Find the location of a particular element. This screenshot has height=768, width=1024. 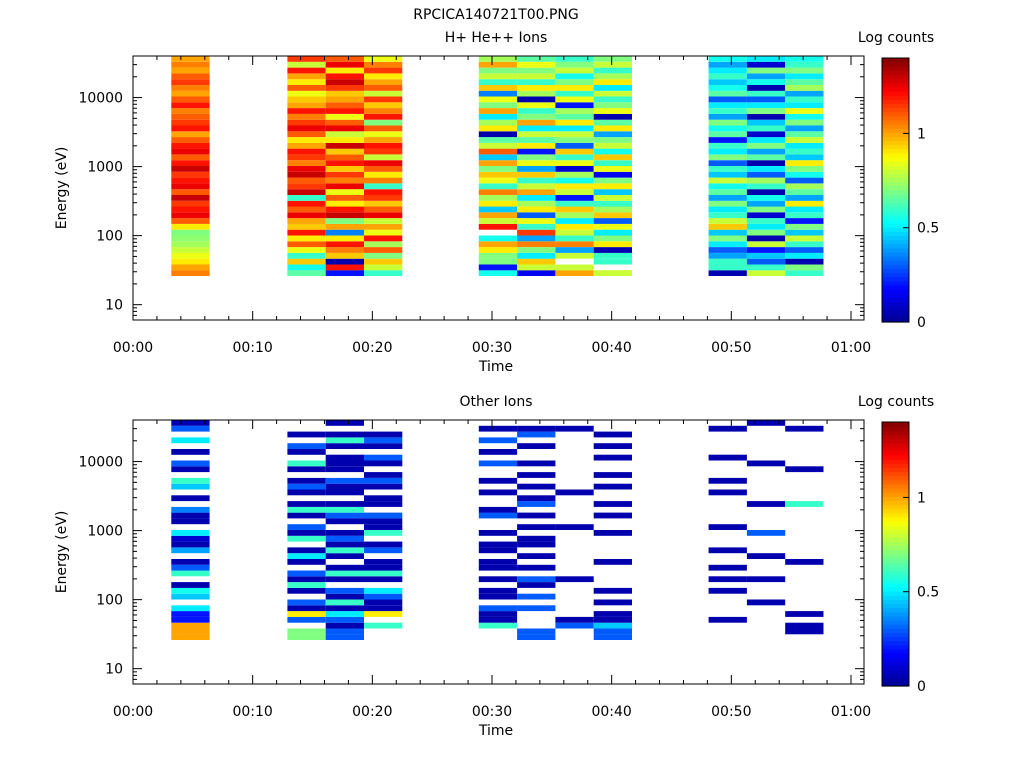

colorbar-tick-label: 0.5 is located at coordinates (928, 229).